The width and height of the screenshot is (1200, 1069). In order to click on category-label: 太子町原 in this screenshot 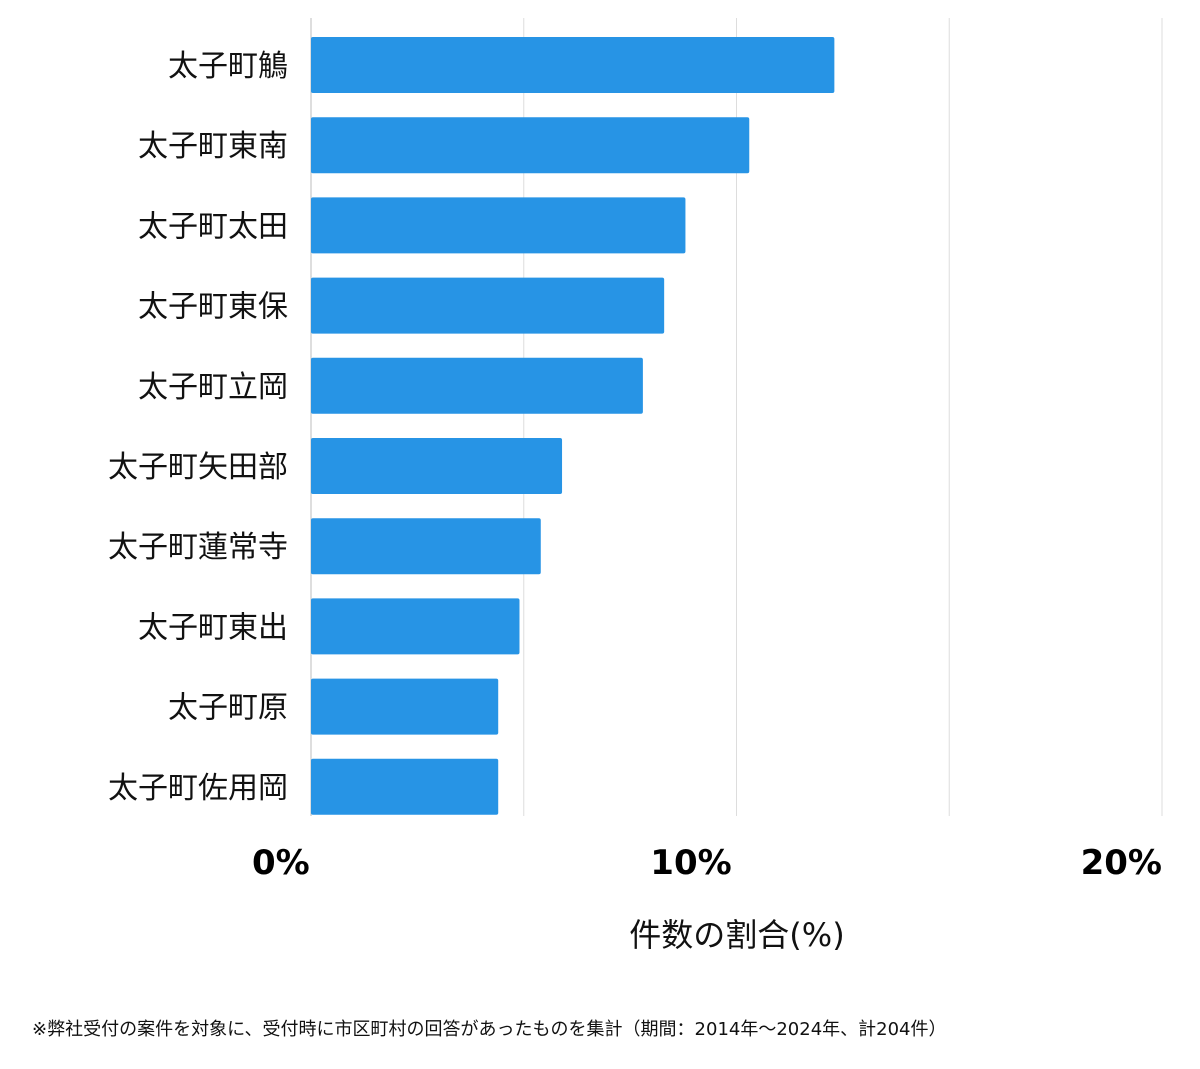, I will do `click(228, 708)`.